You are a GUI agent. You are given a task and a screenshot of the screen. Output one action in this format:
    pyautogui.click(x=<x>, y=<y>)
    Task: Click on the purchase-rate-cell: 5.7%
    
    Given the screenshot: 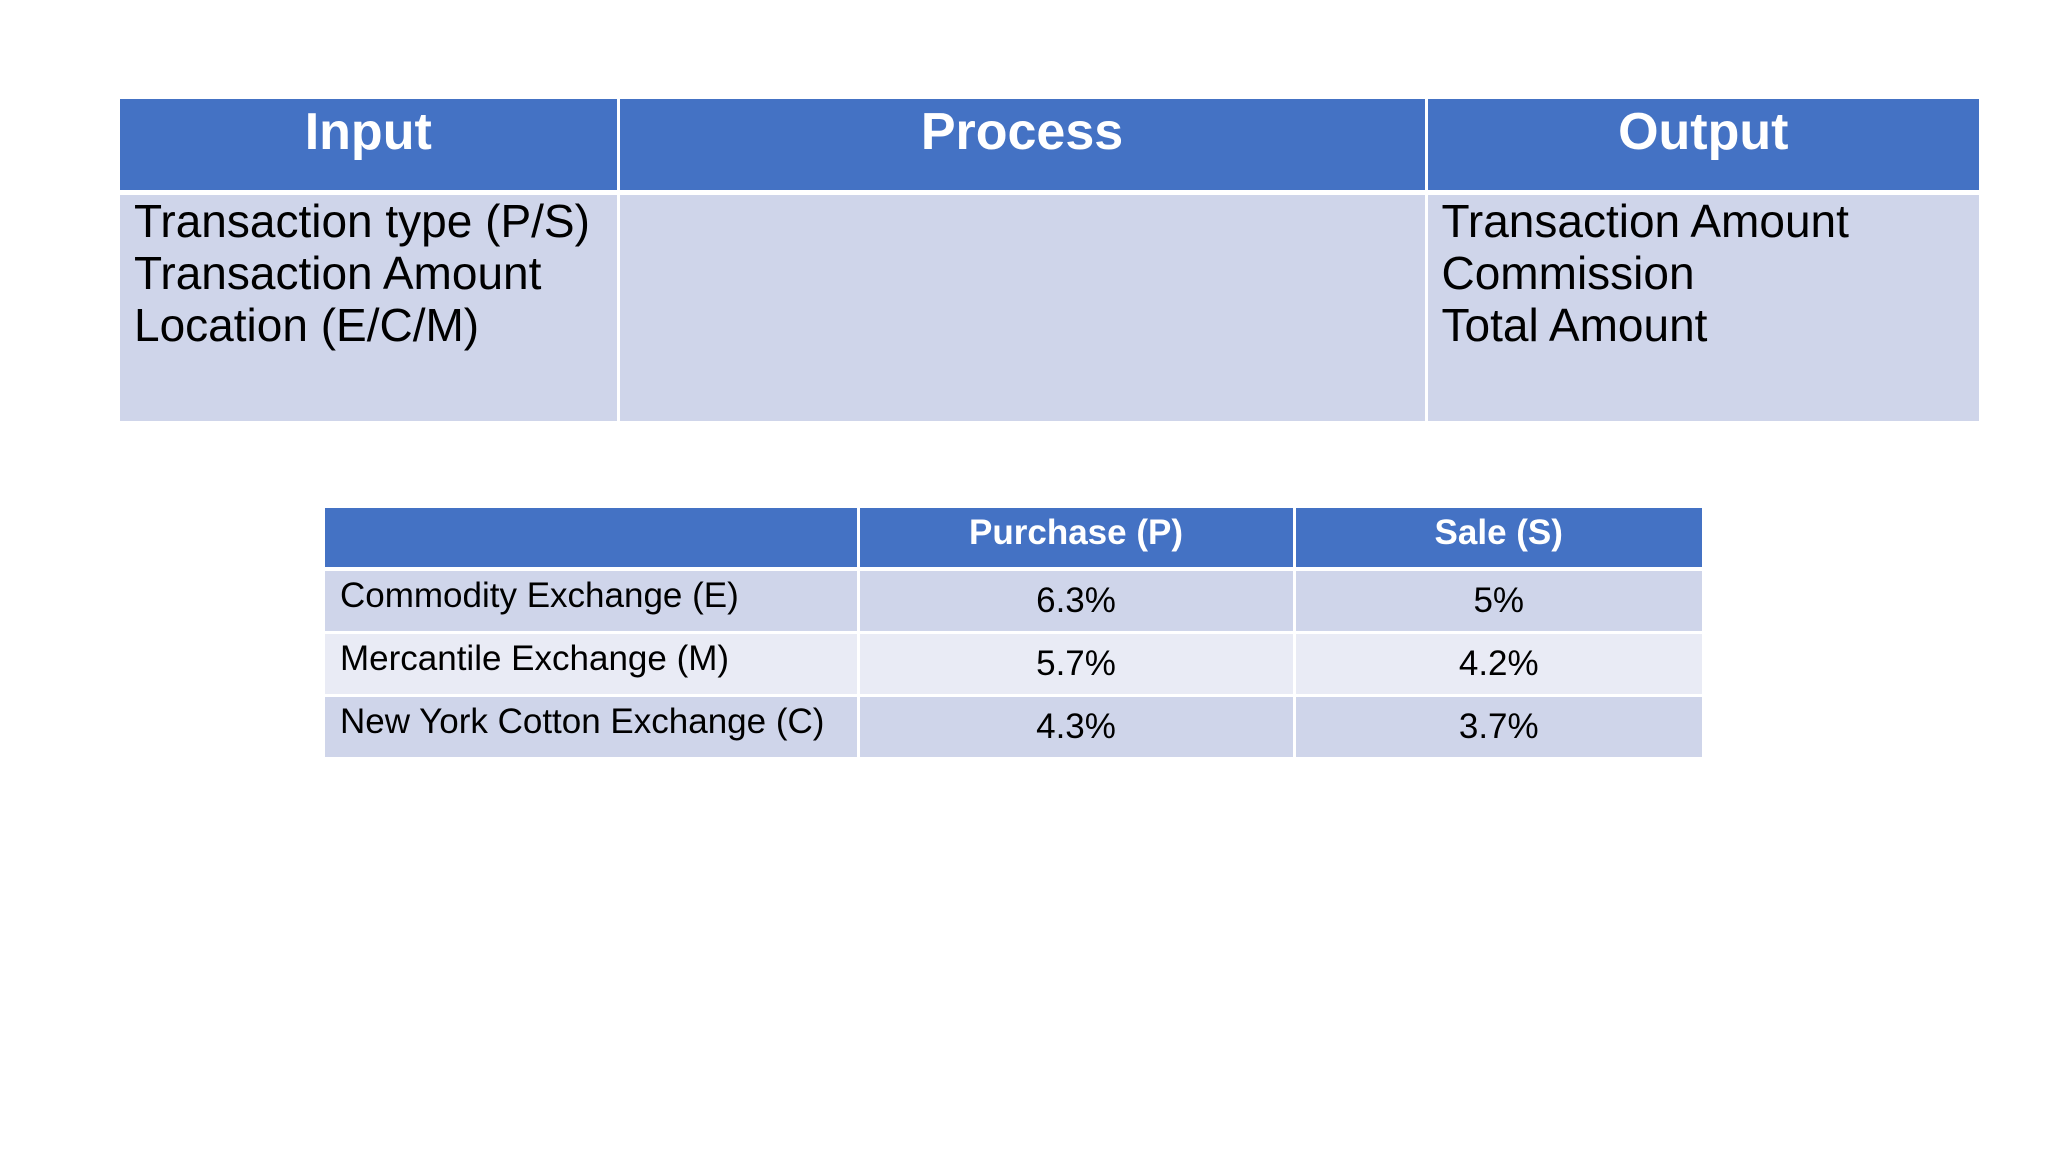 What is the action you would take?
    pyautogui.click(x=1077, y=664)
    